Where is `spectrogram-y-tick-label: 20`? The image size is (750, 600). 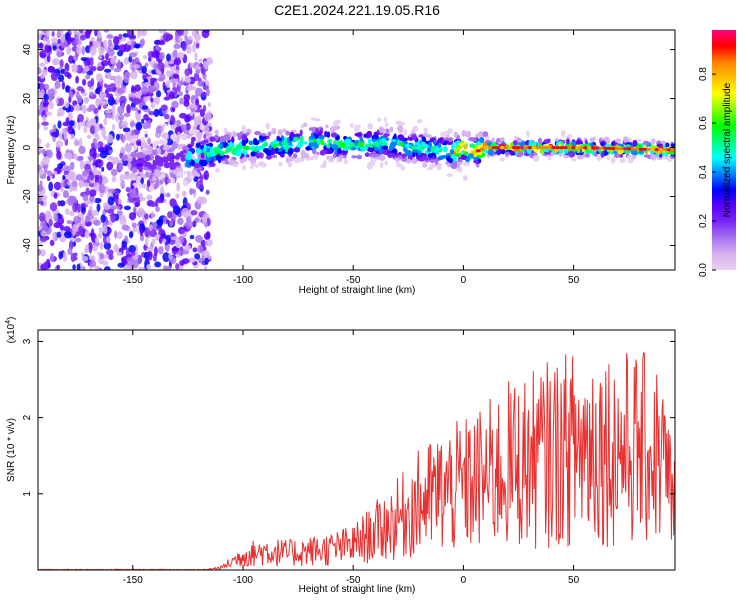
spectrogram-y-tick-label: 20 is located at coordinates (27, 99).